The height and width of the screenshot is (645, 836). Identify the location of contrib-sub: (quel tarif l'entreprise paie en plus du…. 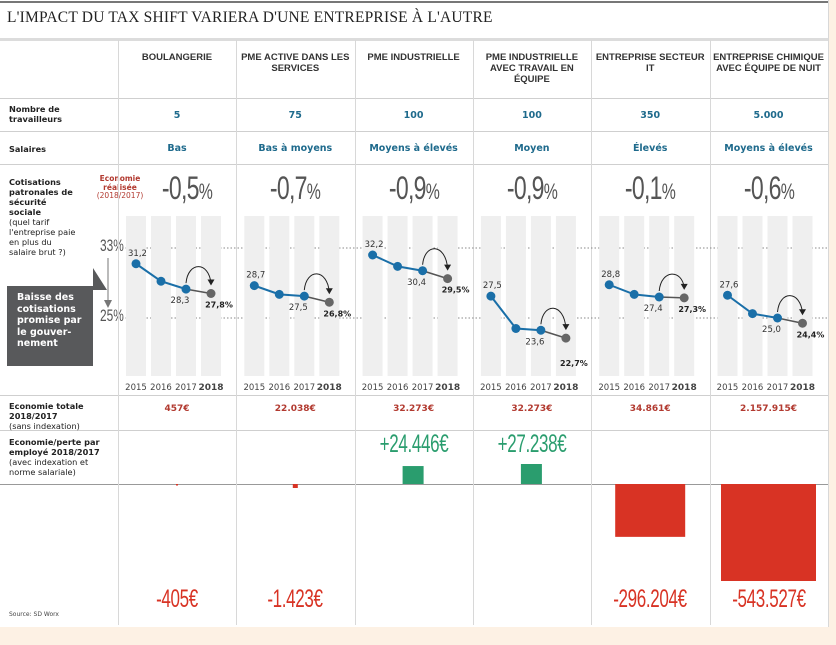
(42, 237).